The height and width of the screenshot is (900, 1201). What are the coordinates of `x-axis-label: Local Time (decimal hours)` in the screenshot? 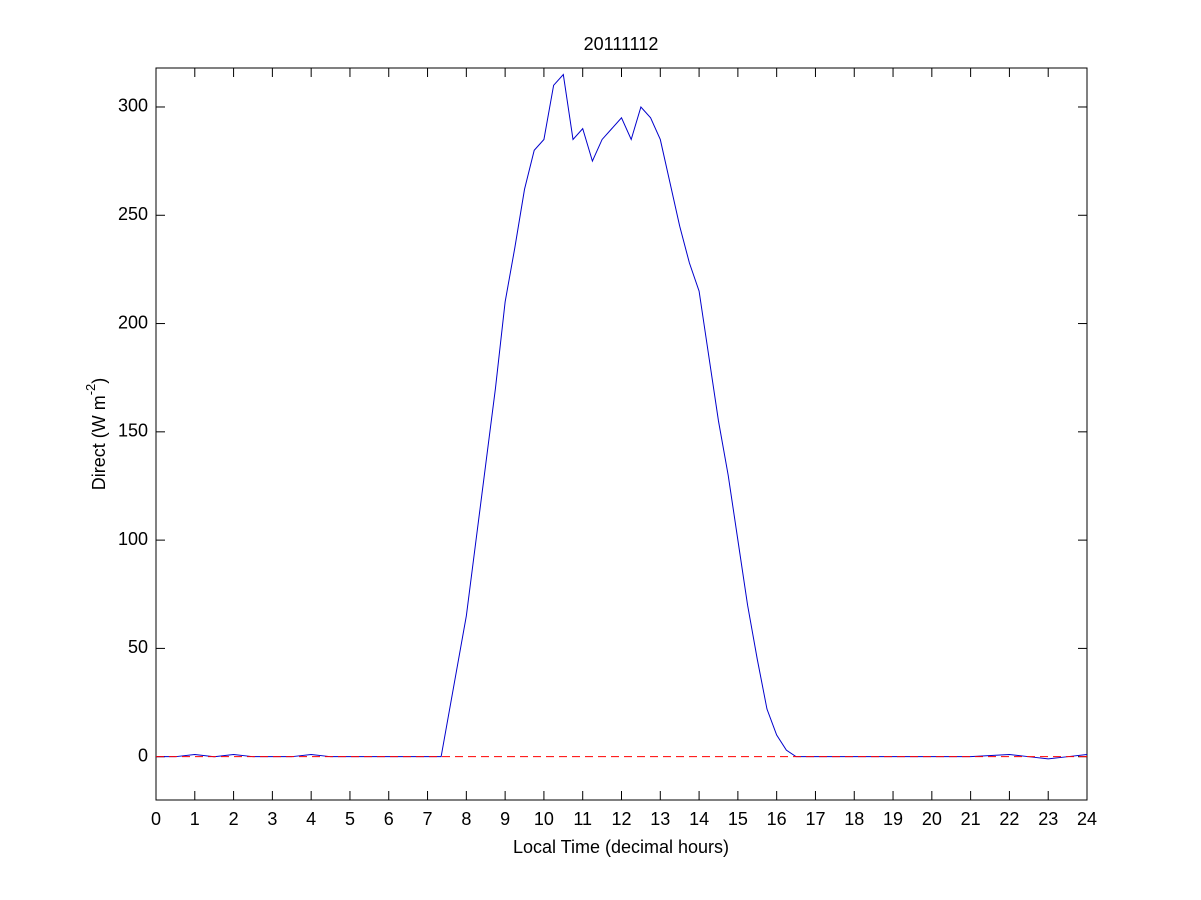 It's located at (621, 847).